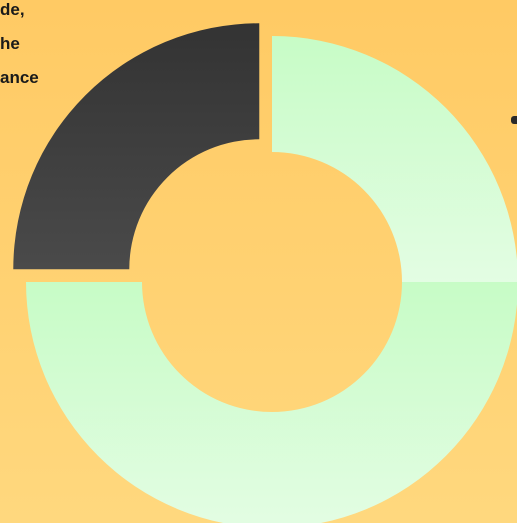 This screenshot has width=517, height=523. I want to click on label-fragment-3: ance, so click(19, 77).